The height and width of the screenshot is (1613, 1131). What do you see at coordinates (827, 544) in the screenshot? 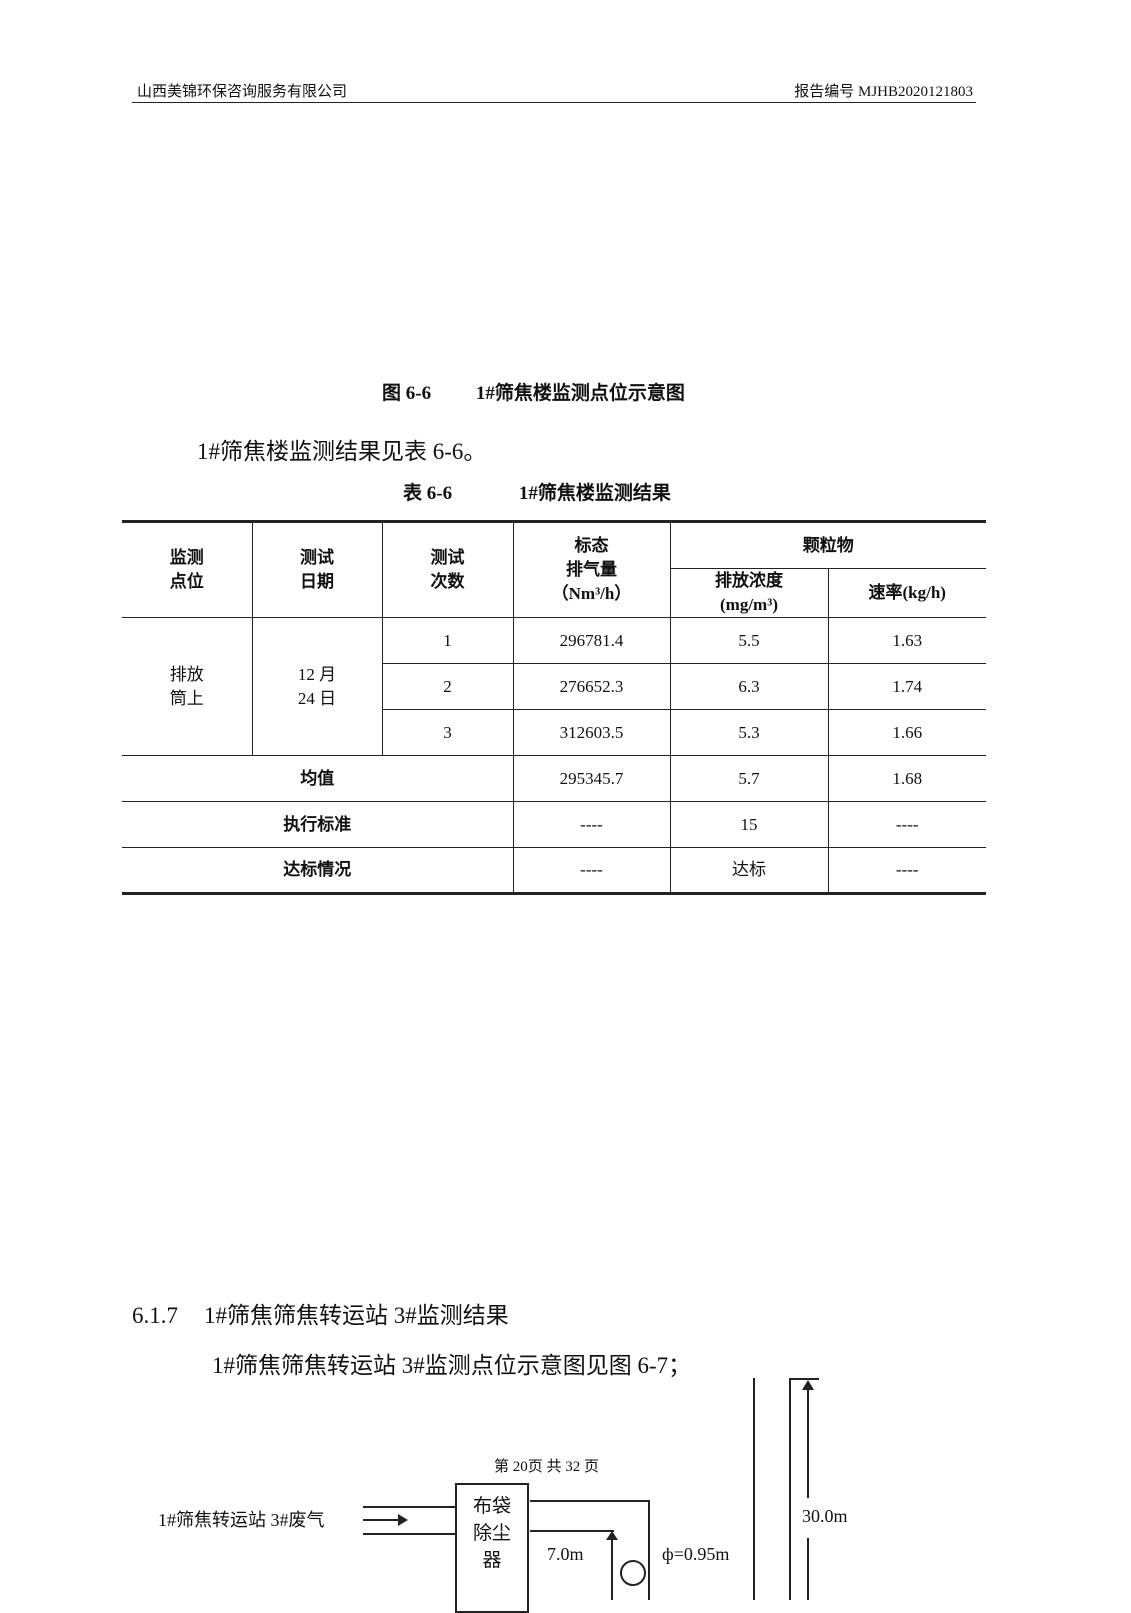
I see `th-particulate: 颗粒物` at bounding box center [827, 544].